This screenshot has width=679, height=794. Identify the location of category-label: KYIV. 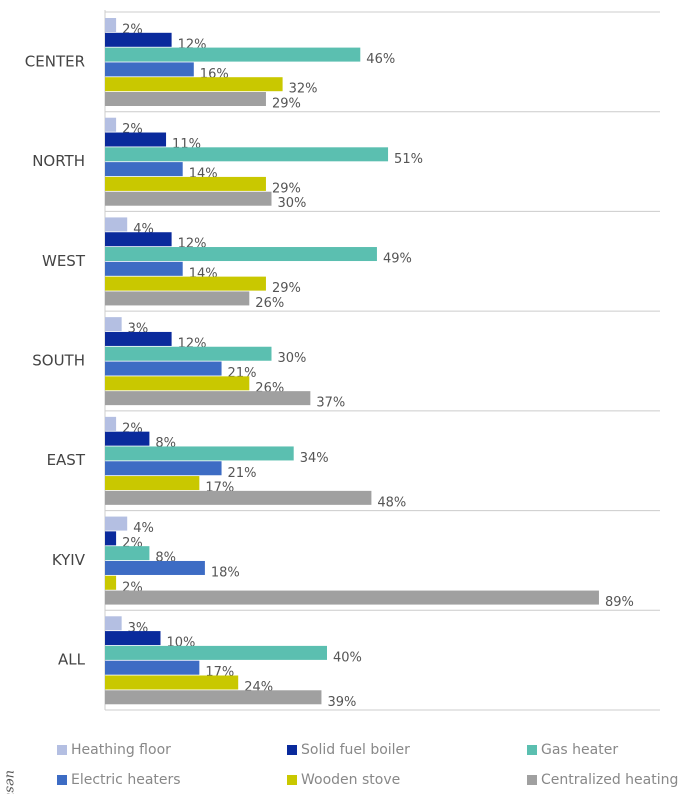
(69, 560).